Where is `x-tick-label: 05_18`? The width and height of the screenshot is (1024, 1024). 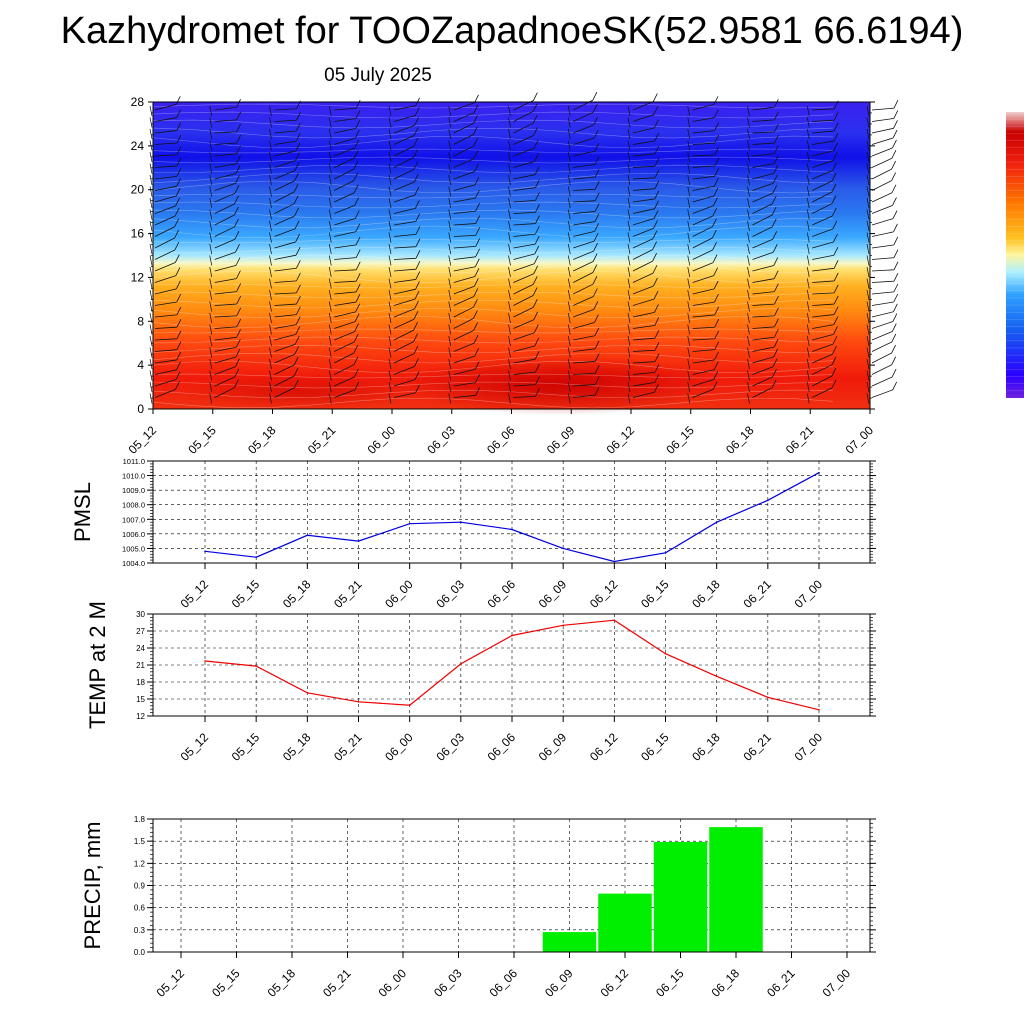 x-tick-label: 05_18 is located at coordinates (282, 983).